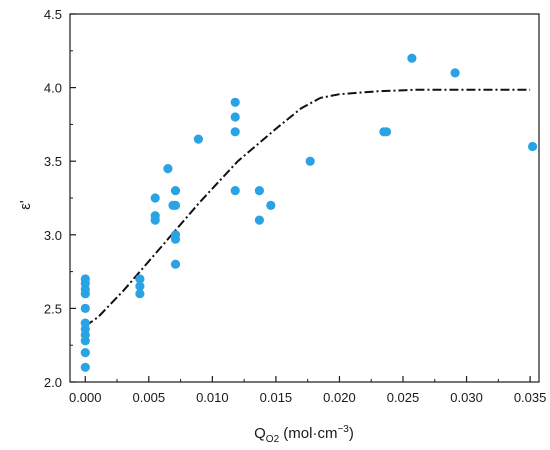  Describe the element at coordinates (53, 88) in the screenshot. I see `y-tick-label: 4.0` at that location.